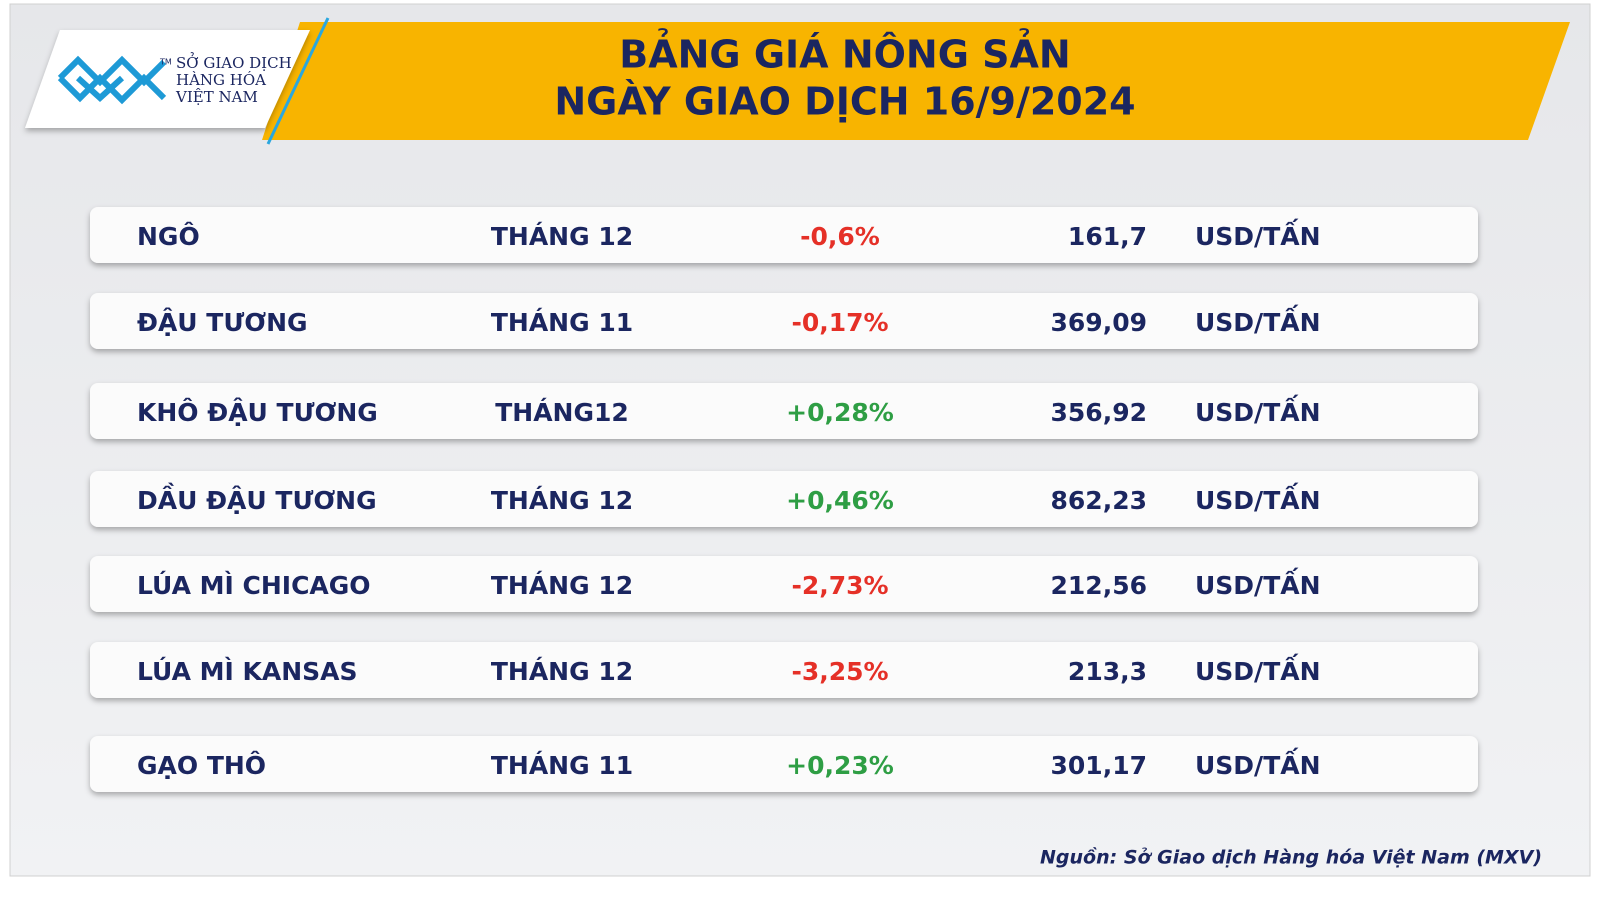 The width and height of the screenshot is (1600, 904). Describe the element at coordinates (222, 322) in the screenshot. I see `commodity: ĐẬU TƯƠNG` at that location.